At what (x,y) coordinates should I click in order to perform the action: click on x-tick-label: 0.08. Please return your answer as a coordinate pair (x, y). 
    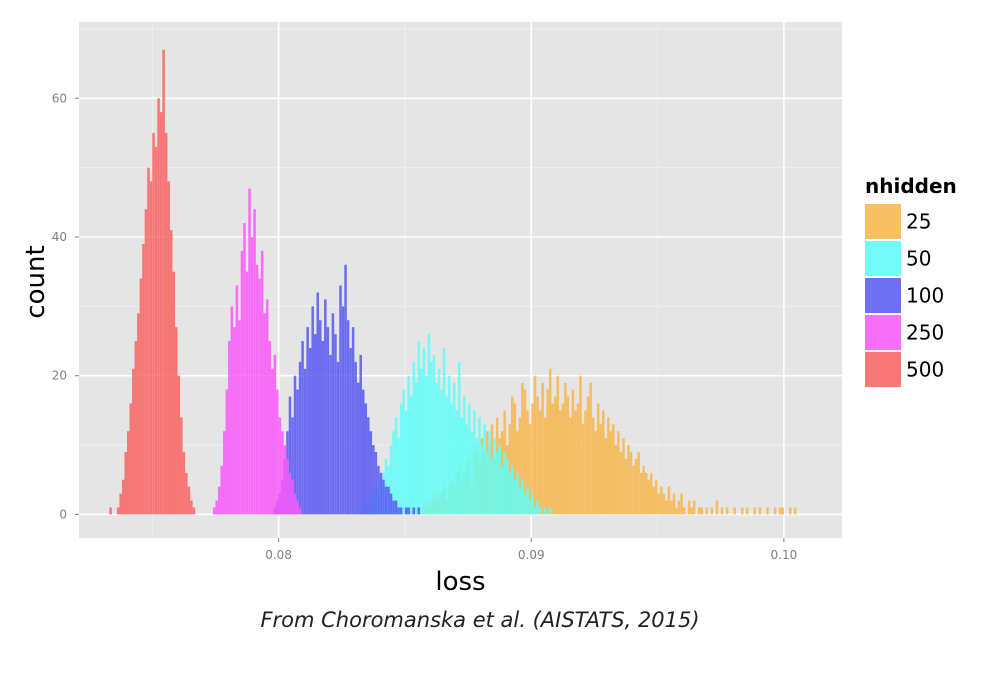
    Looking at the image, I should click on (278, 555).